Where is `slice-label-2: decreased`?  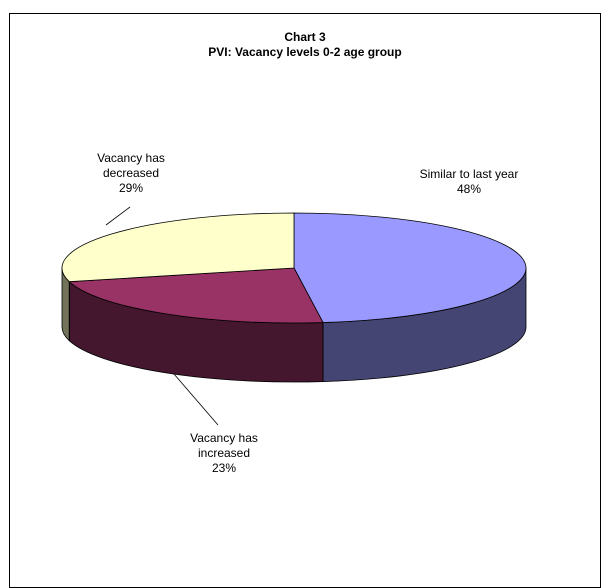
slice-label-2: decreased is located at coordinates (131, 173).